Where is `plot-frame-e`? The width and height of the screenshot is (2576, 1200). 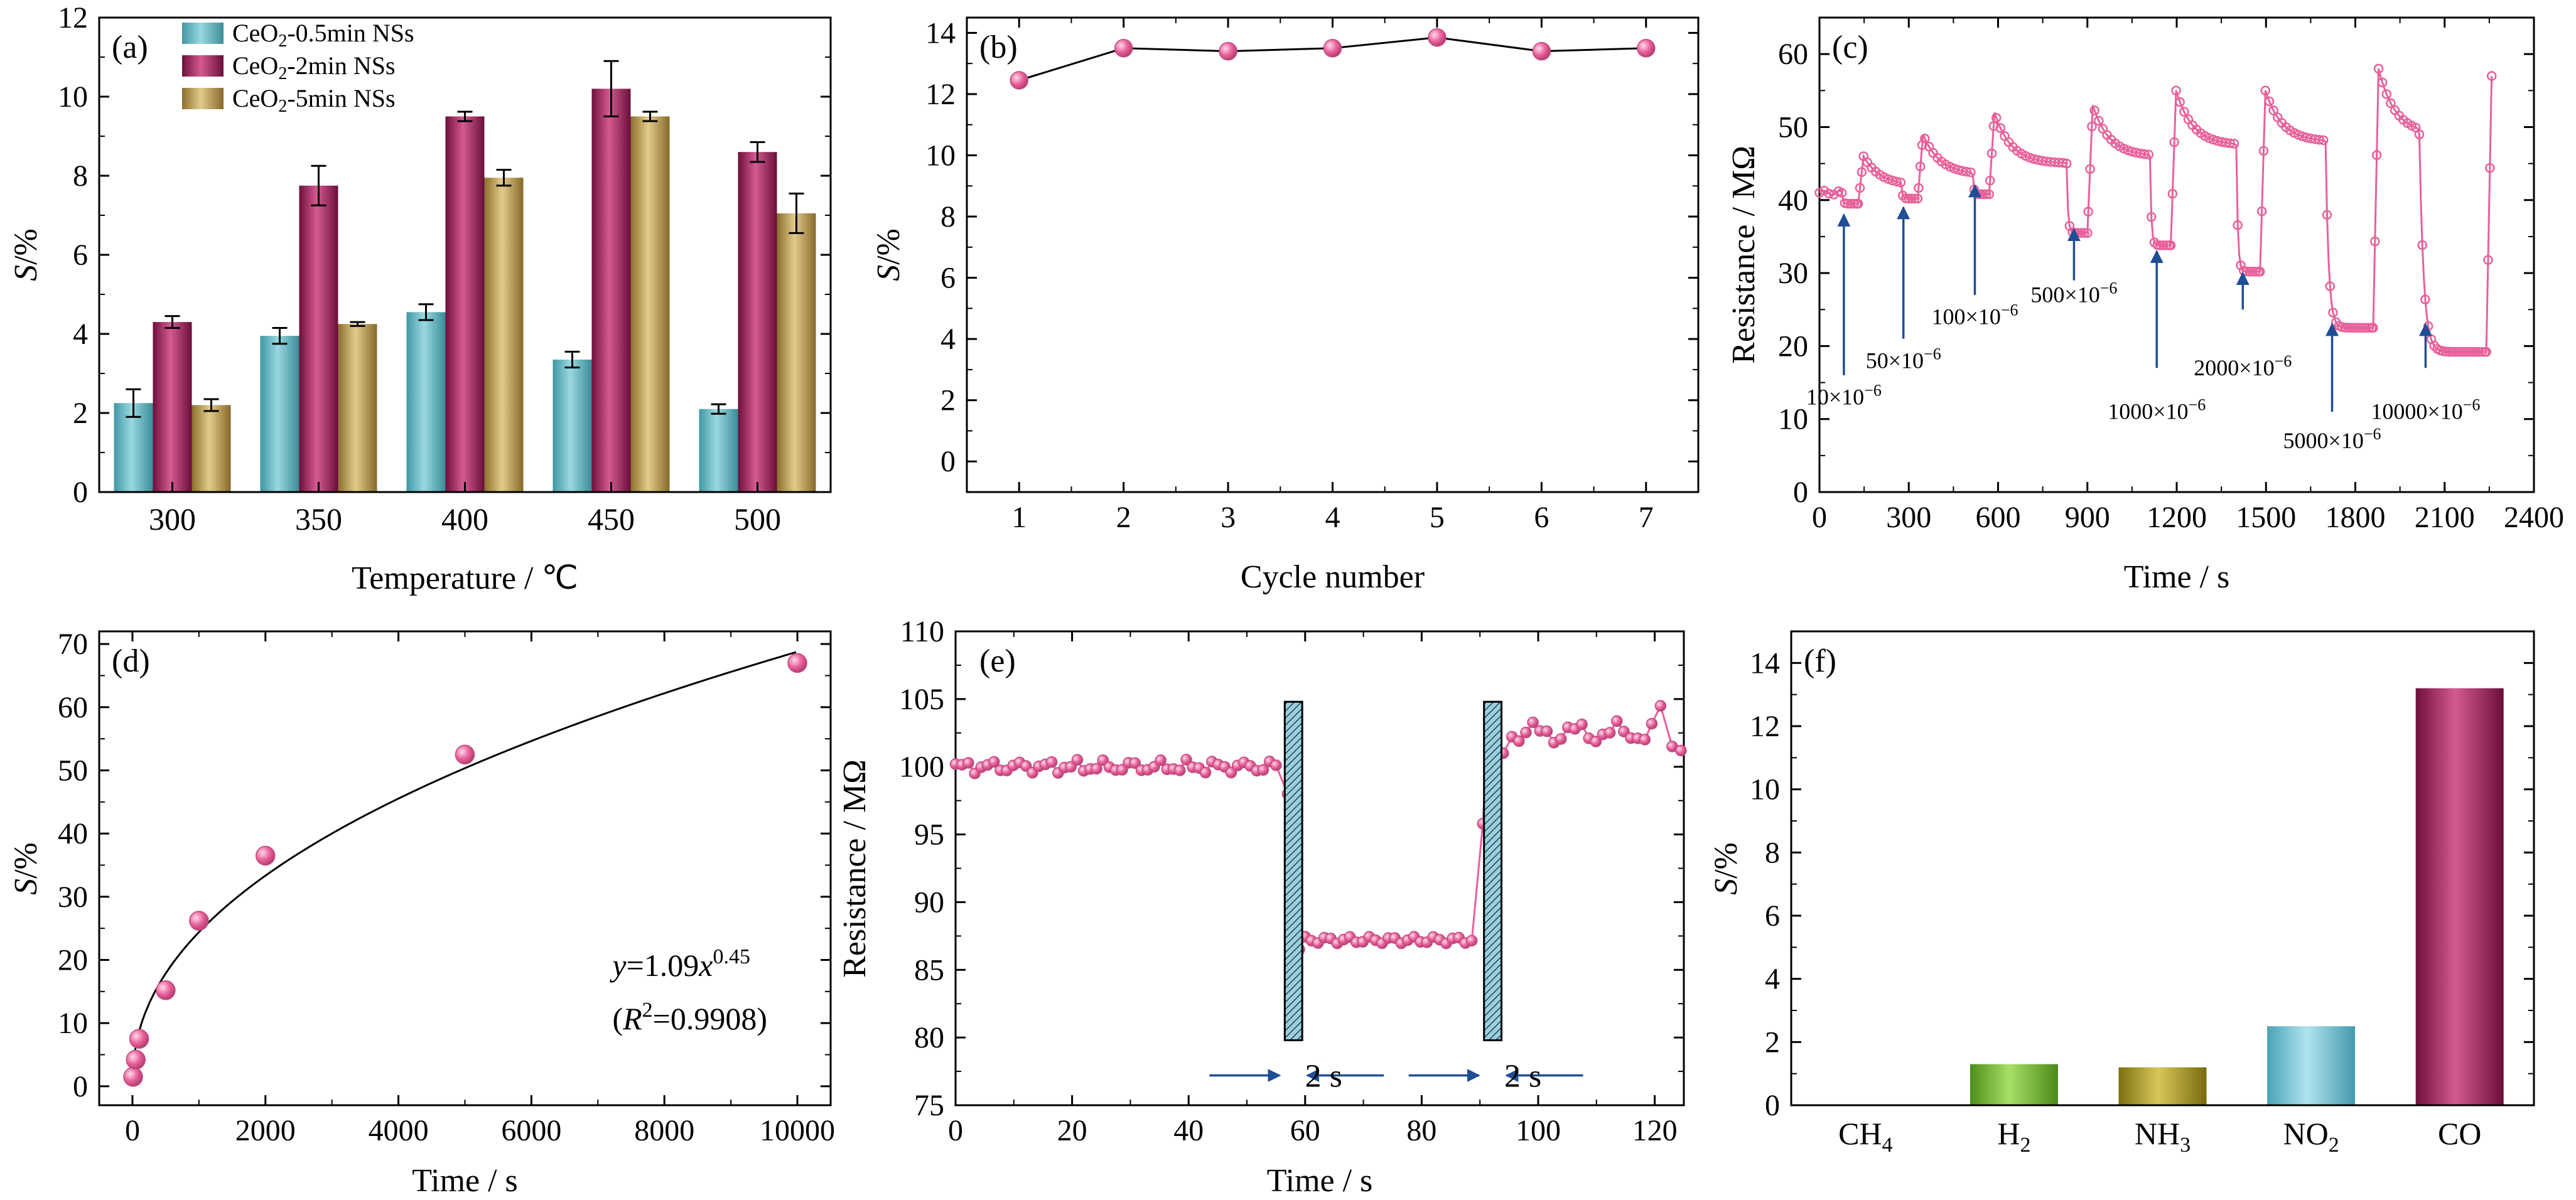 plot-frame-e is located at coordinates (1319, 868).